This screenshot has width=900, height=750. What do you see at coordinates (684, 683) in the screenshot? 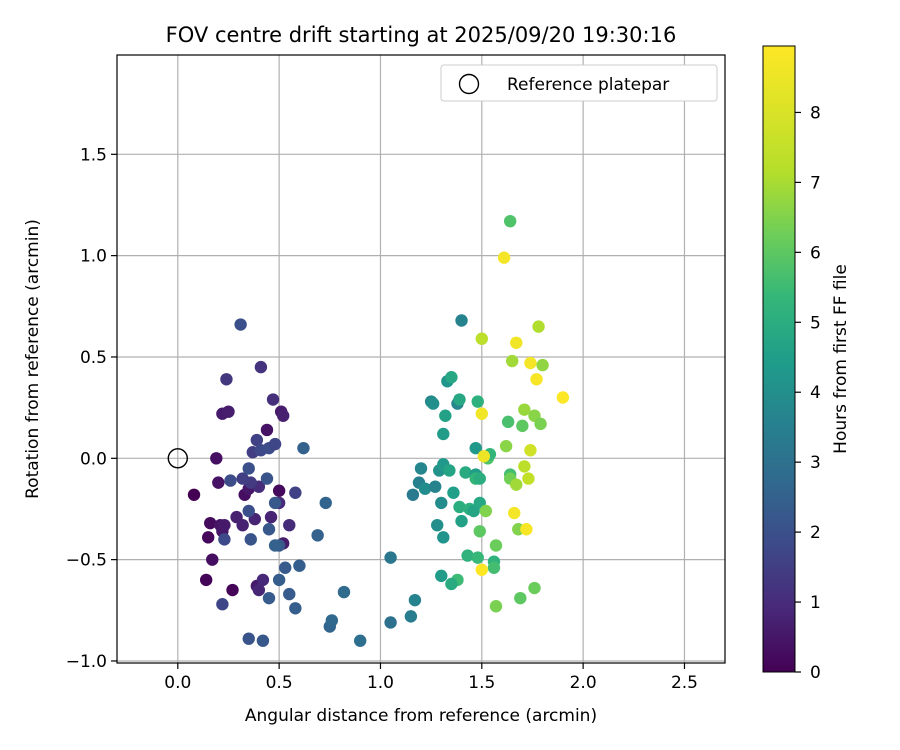
I see `x-tick-label: 2.5` at bounding box center [684, 683].